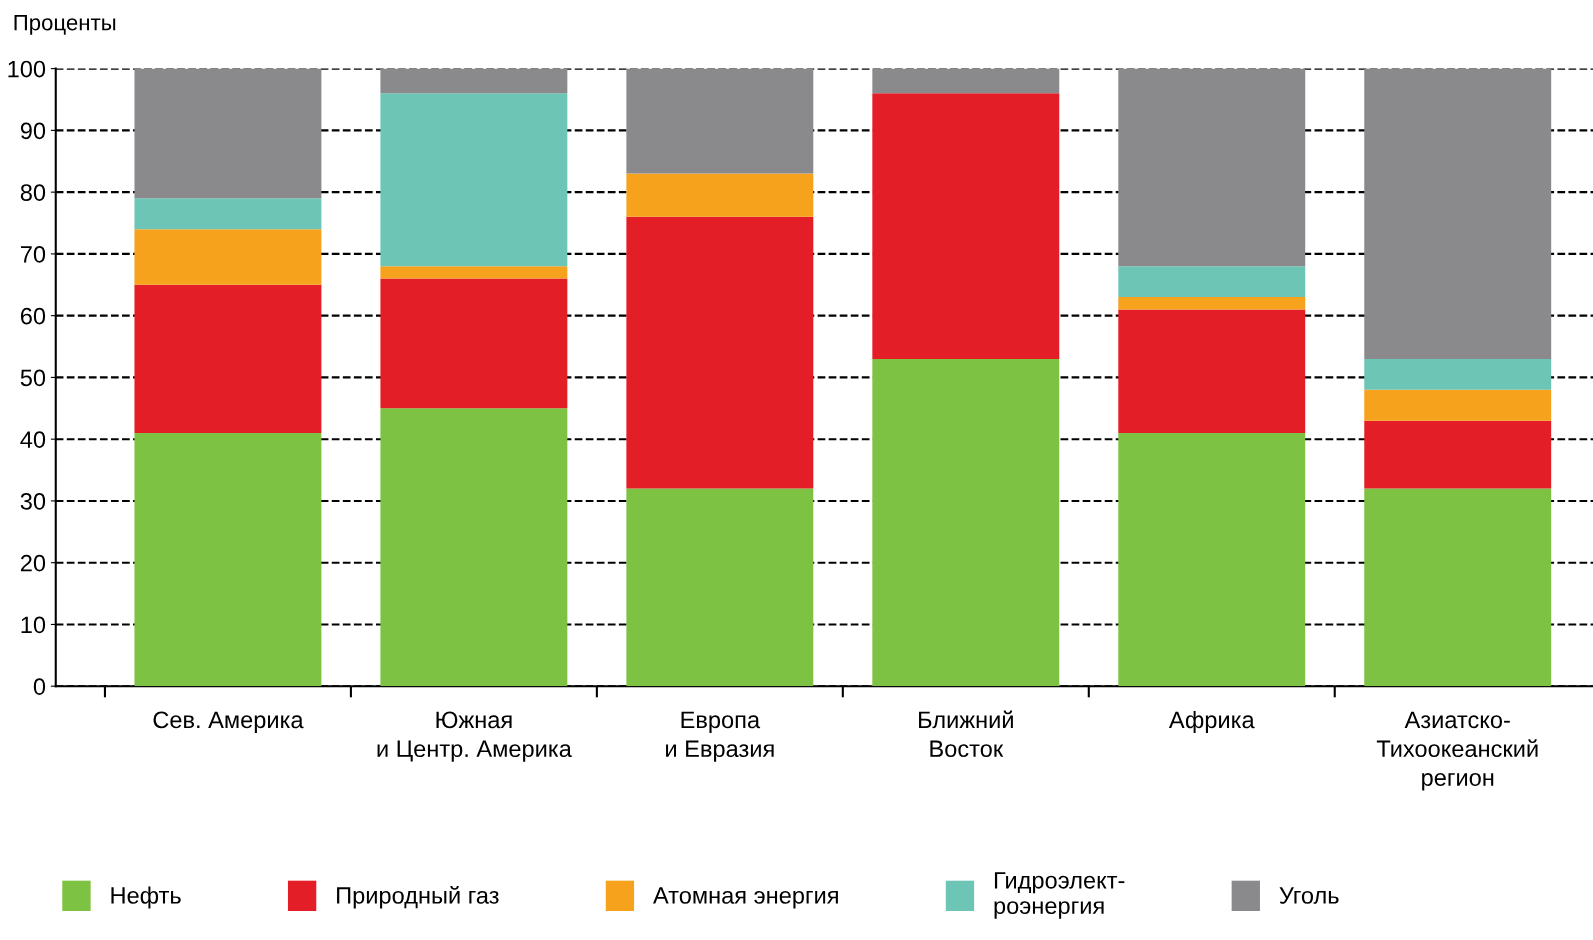 The image size is (1593, 940). What do you see at coordinates (418, 897) in the screenshot?
I see `legend-label: Природный газ` at bounding box center [418, 897].